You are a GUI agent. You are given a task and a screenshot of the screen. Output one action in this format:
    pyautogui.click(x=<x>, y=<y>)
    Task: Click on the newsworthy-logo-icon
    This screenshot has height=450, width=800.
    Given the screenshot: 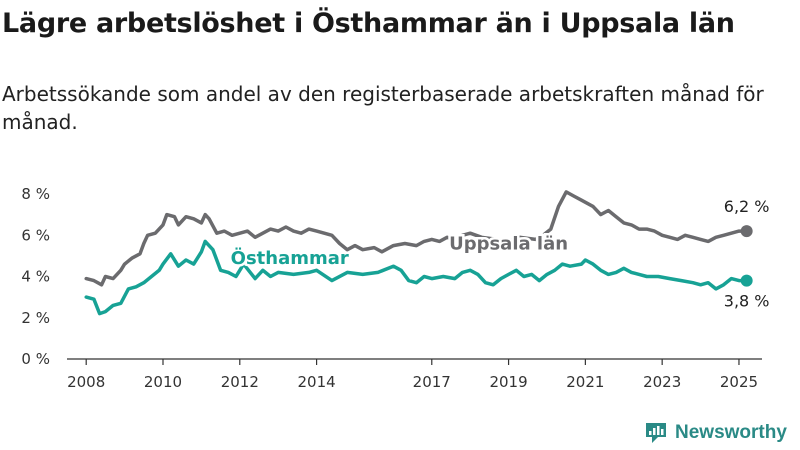 What is the action you would take?
    pyautogui.click(x=656, y=433)
    